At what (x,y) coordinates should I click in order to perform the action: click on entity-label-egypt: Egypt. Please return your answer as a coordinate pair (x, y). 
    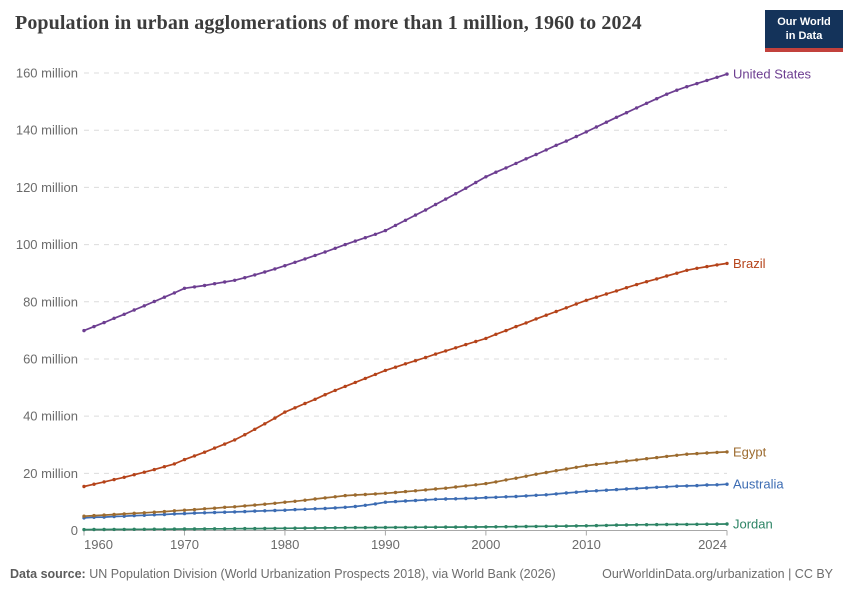
    Looking at the image, I should click on (750, 451).